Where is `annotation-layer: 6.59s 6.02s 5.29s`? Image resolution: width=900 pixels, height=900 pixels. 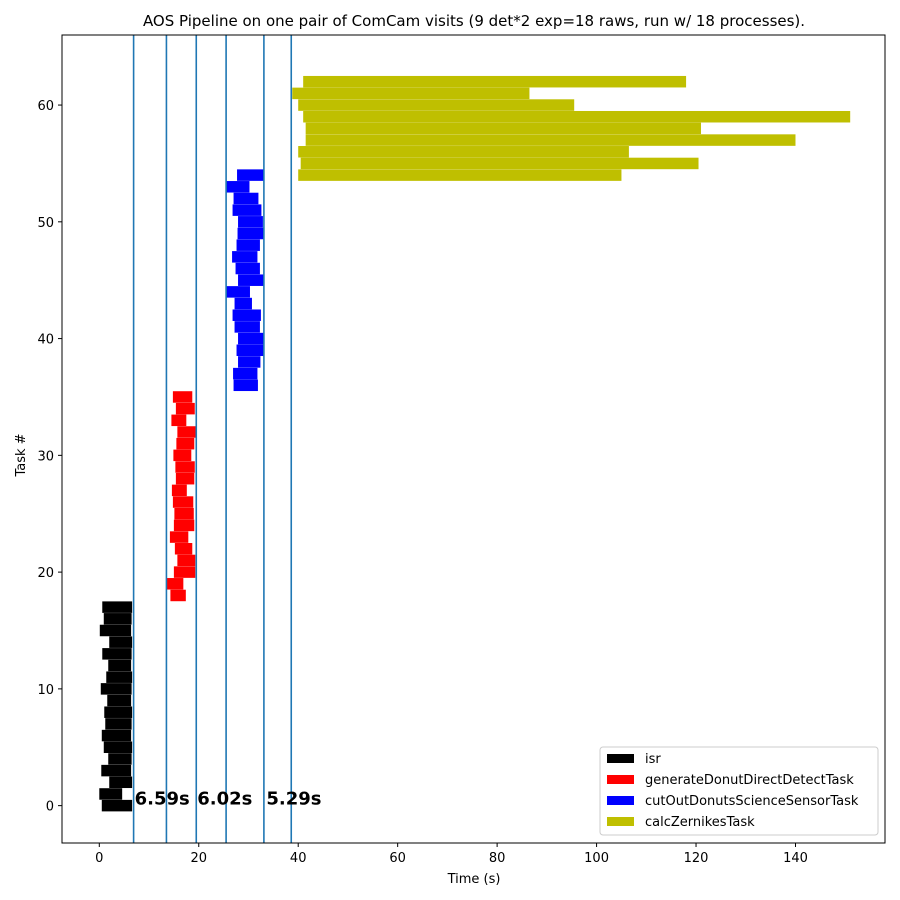 annotation-layer: 6.59s 6.02s 5.29s is located at coordinates (228, 799).